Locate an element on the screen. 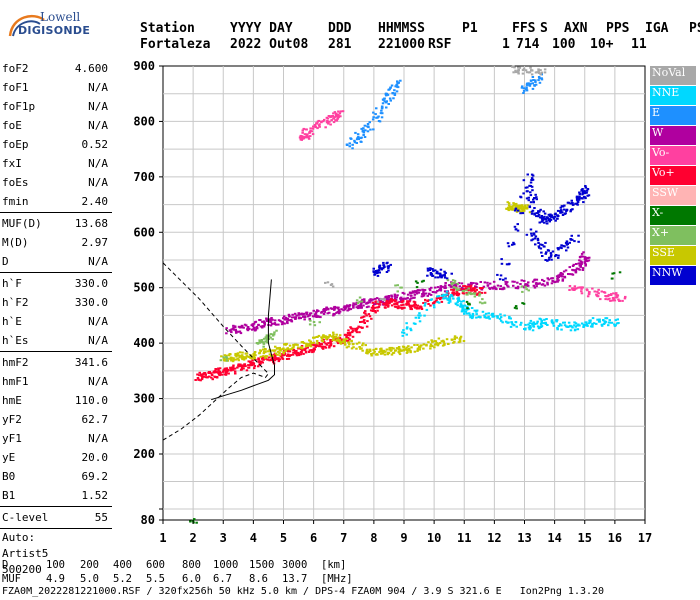 The width and height of the screenshot is (700, 600). param-value: N/A is located at coordinates (98, 125).